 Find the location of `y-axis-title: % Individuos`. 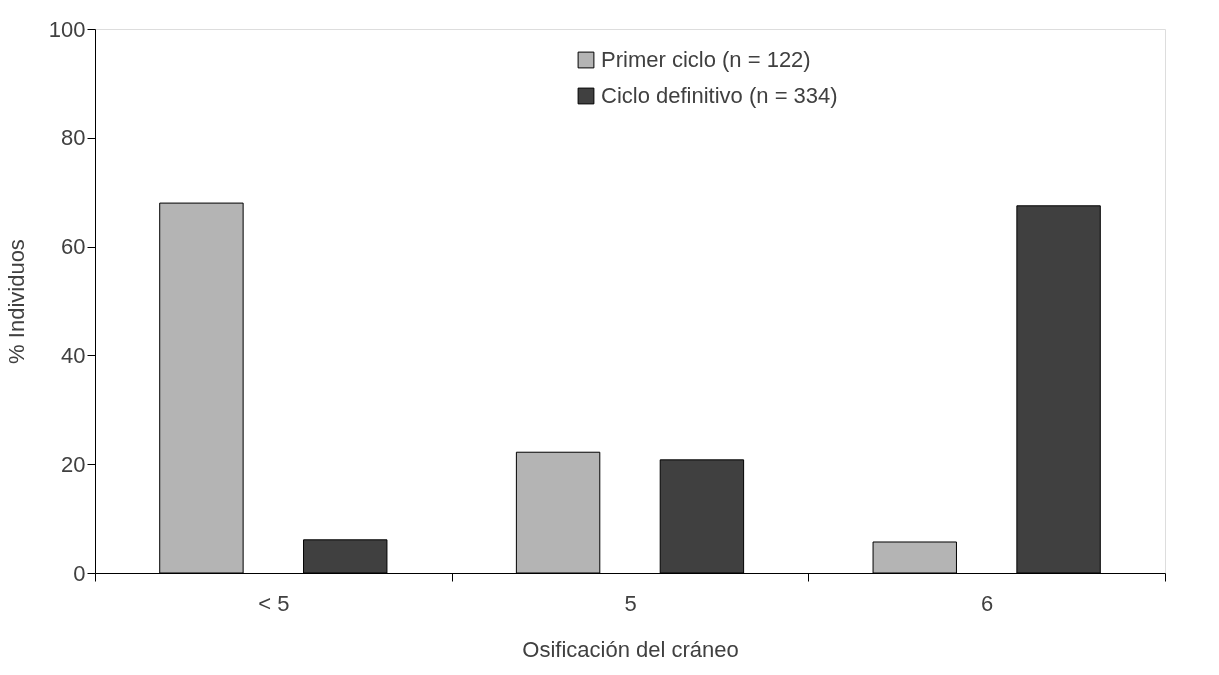

y-axis-title: % Individuos is located at coordinates (16, 301).